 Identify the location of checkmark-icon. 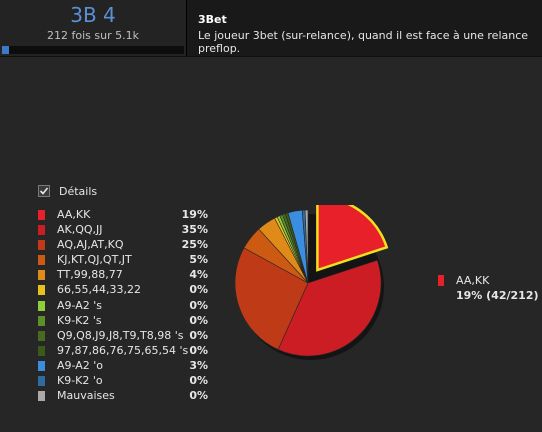
(44, 191).